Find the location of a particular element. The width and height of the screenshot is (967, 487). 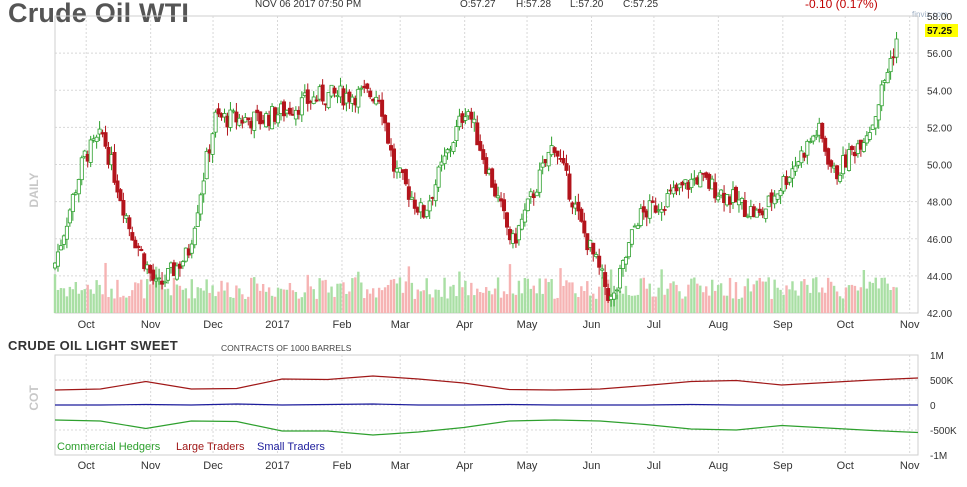

price-tick-label: 56.00 is located at coordinates (939, 54).